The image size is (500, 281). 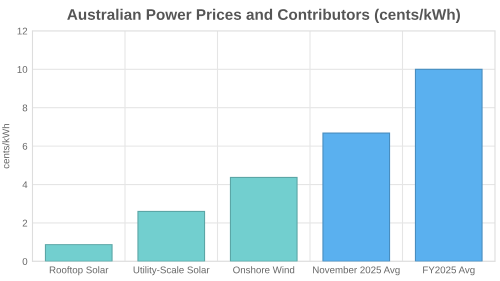 I want to click on y-tick-label: 0, so click(x=25, y=261).